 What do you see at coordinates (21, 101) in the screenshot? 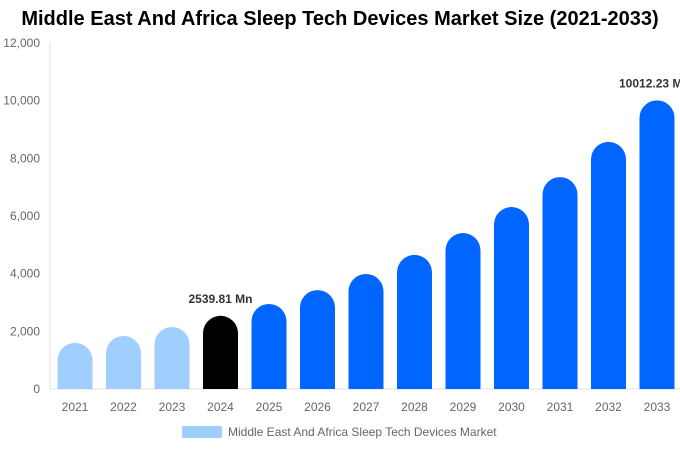
I see `y-tick-label: 10,000` at bounding box center [21, 101].